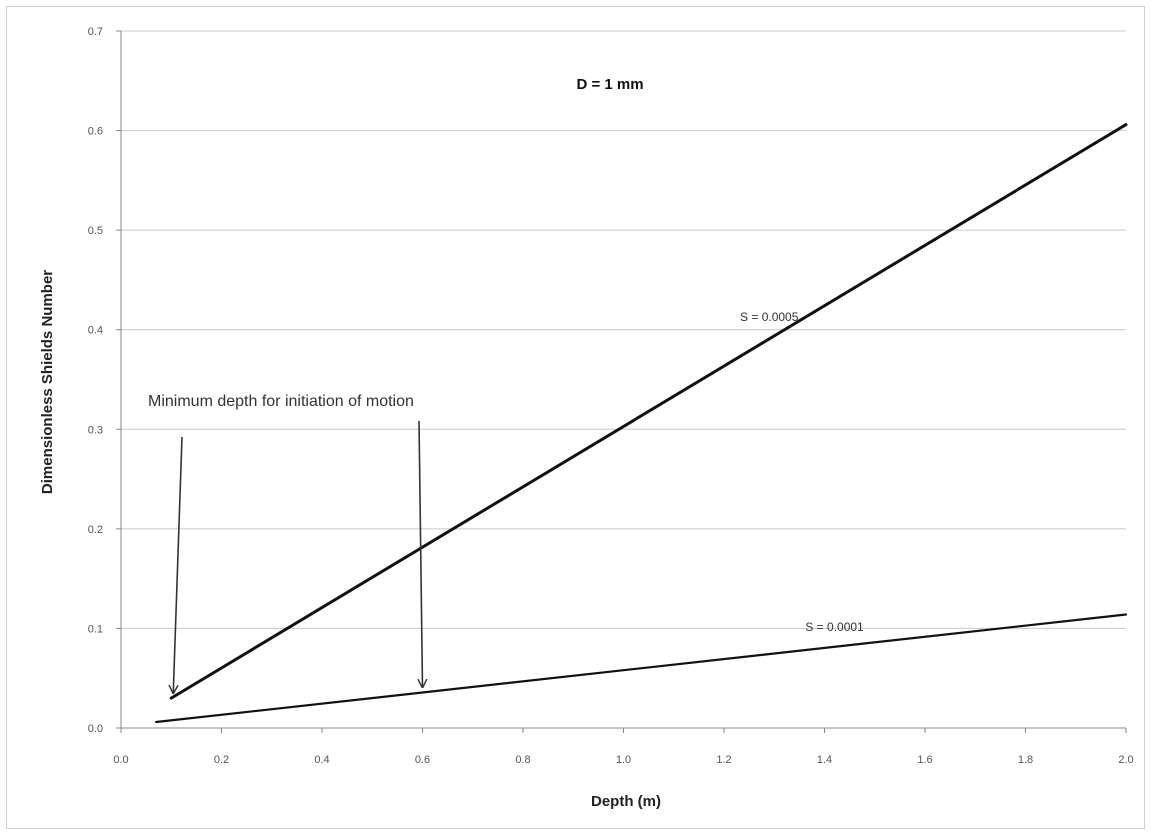  I want to click on y-axis-title: Dimensionless Shields Number, so click(47, 382).